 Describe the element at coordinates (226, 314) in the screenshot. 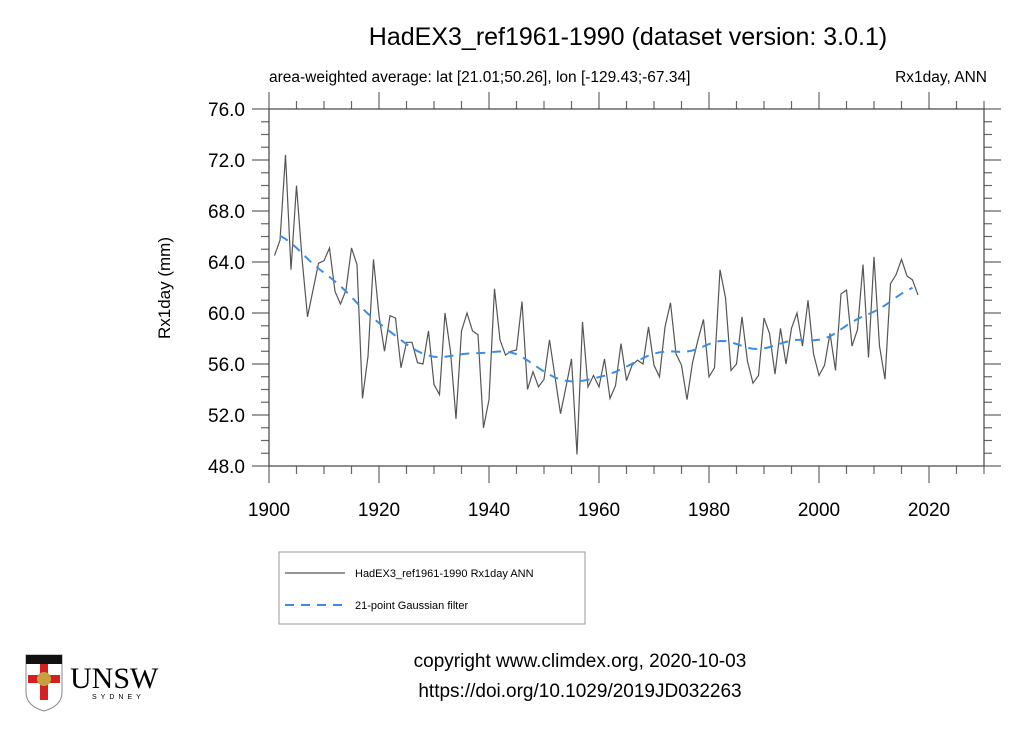

I see `y-tick-label: 60.0` at that location.